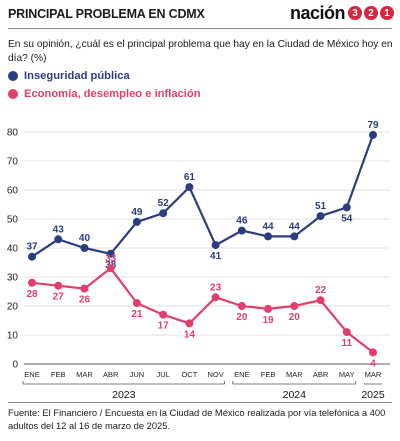  I want to click on data-label: 14, so click(190, 334).